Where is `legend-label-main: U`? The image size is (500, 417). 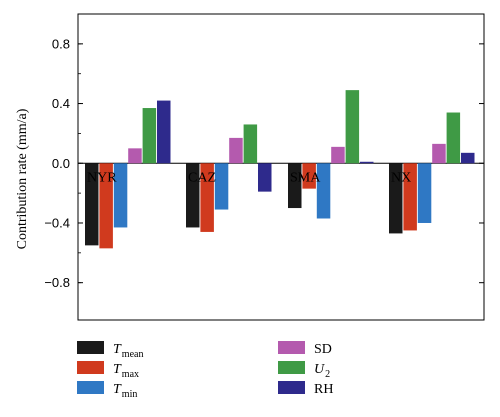 legend-label-main: U is located at coordinates (319, 369).